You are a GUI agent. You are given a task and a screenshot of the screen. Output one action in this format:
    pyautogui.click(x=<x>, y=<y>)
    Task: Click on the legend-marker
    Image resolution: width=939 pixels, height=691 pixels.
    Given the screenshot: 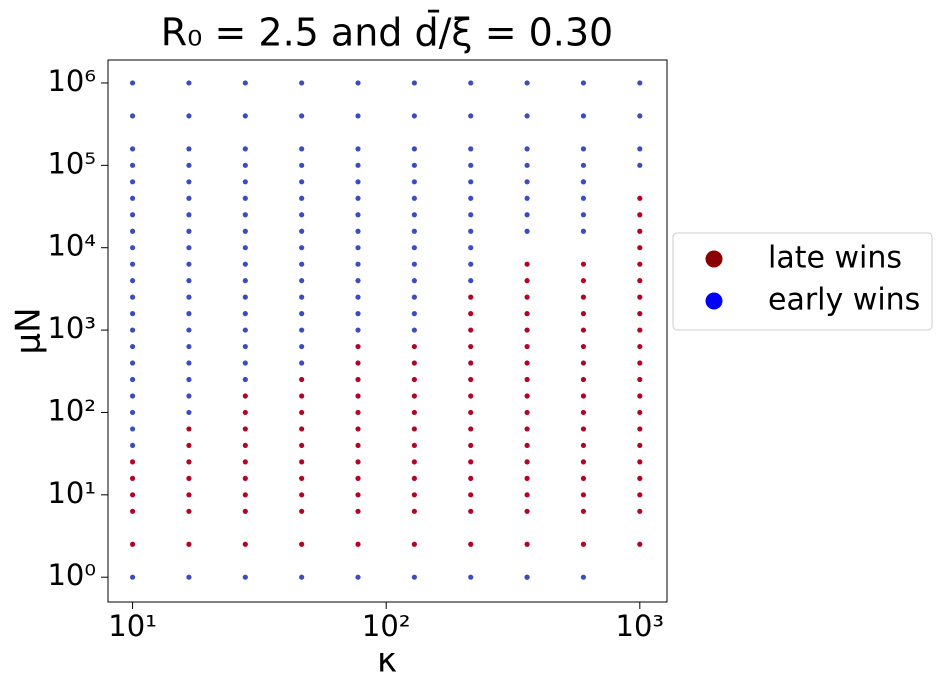 What is the action you would take?
    pyautogui.click(x=714, y=259)
    